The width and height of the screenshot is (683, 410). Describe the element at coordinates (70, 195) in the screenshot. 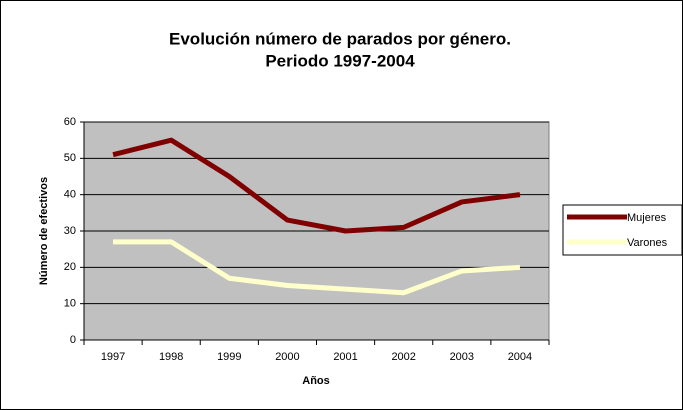

I see `y-tick-label: 40` at that location.